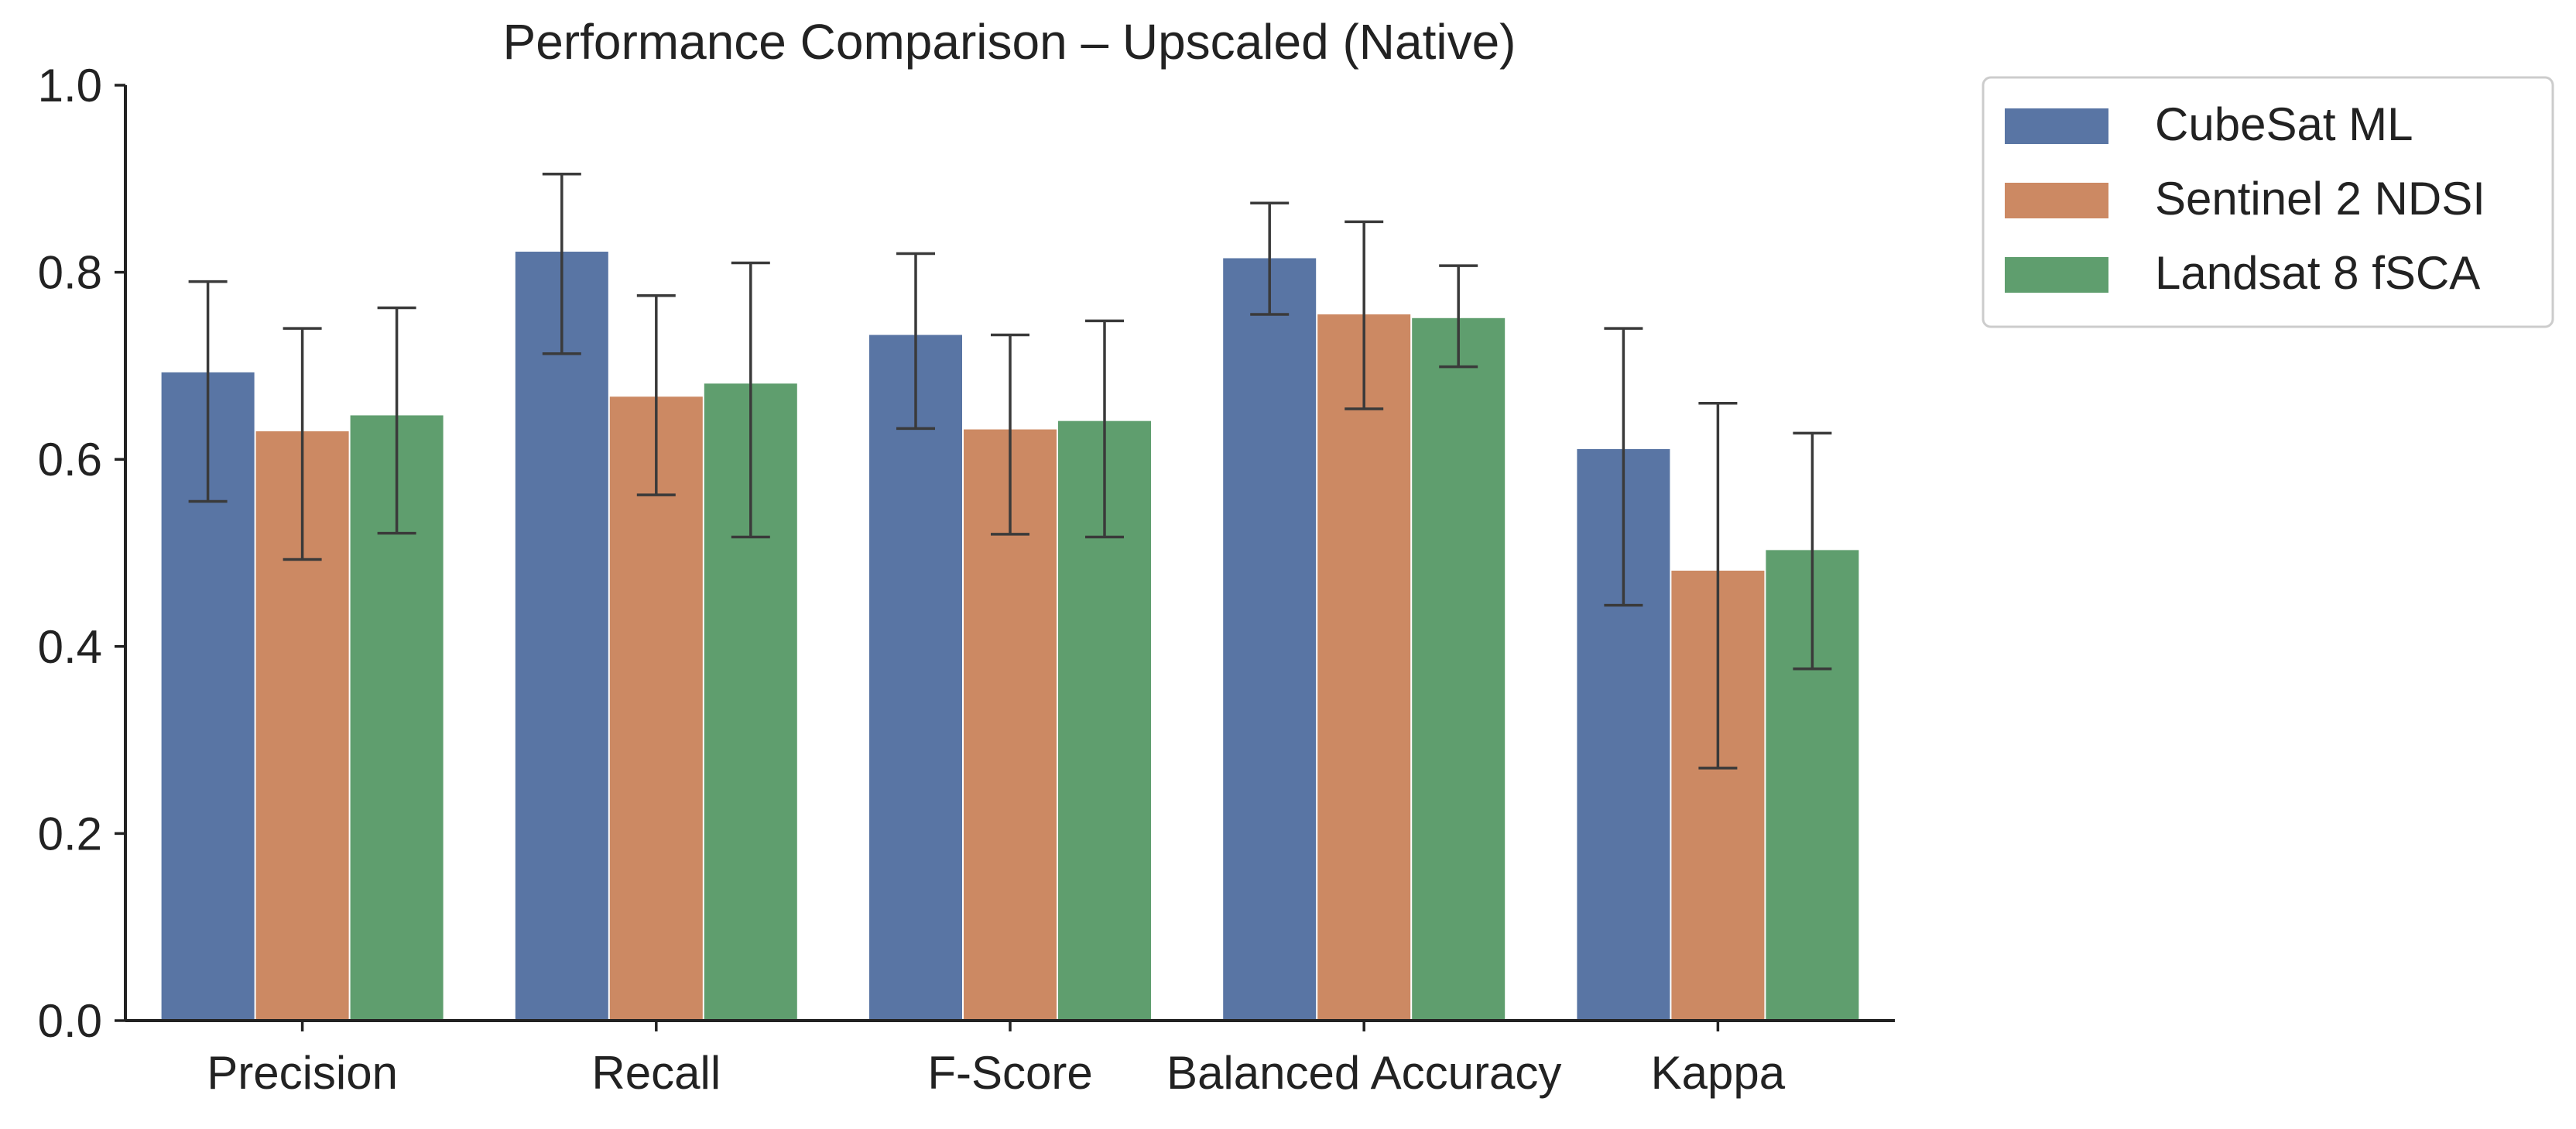 This screenshot has height=1129, width=2576. Describe the element at coordinates (1010, 434) in the screenshot. I see `error-bar-f-score-sentinel-2-ndsi` at that location.